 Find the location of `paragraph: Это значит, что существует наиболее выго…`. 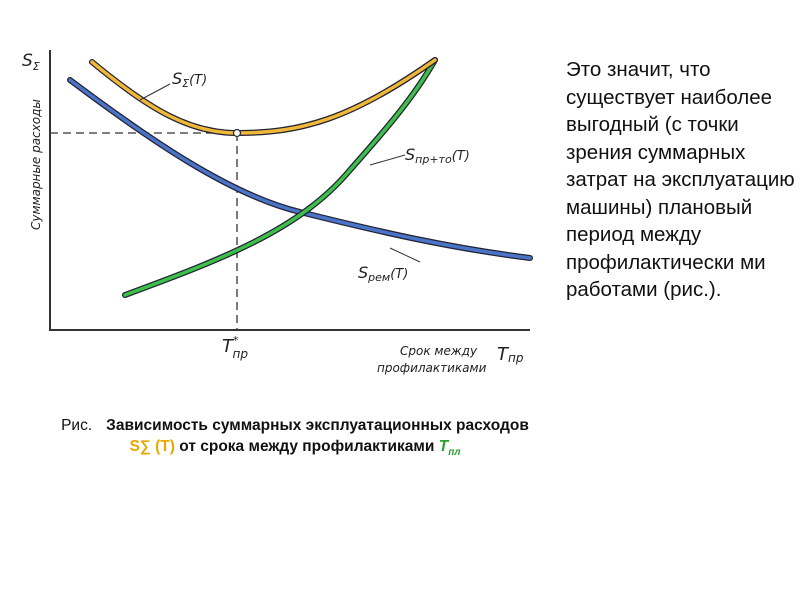

paragraph: Это значит, что существует наиболее выго… is located at coordinates (680, 179).